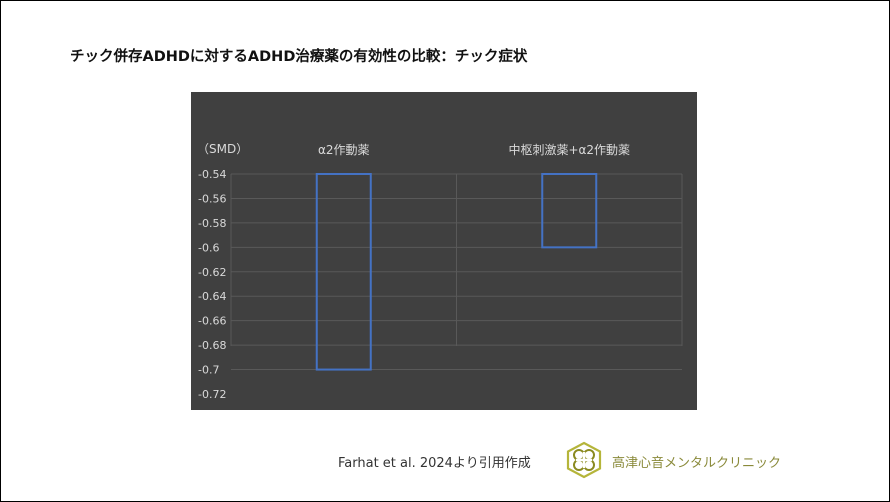 The image size is (890, 502). What do you see at coordinates (208, 247) in the screenshot?
I see `y-tick-label: -0.6` at bounding box center [208, 247].